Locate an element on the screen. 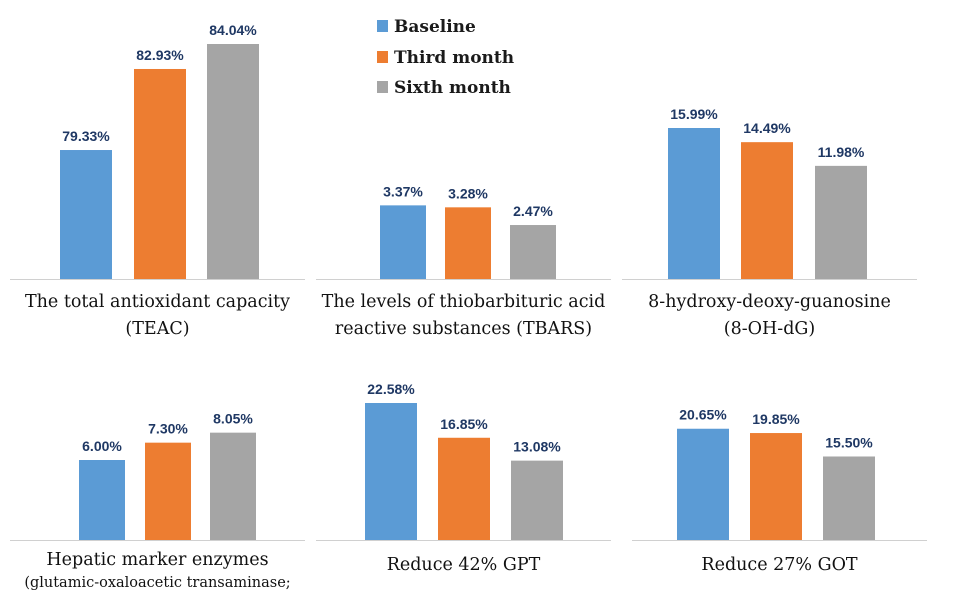  chart-panel-6: 20.65% 19.85% 15.50% Reduce 27% GOT is located at coordinates (779, 491).